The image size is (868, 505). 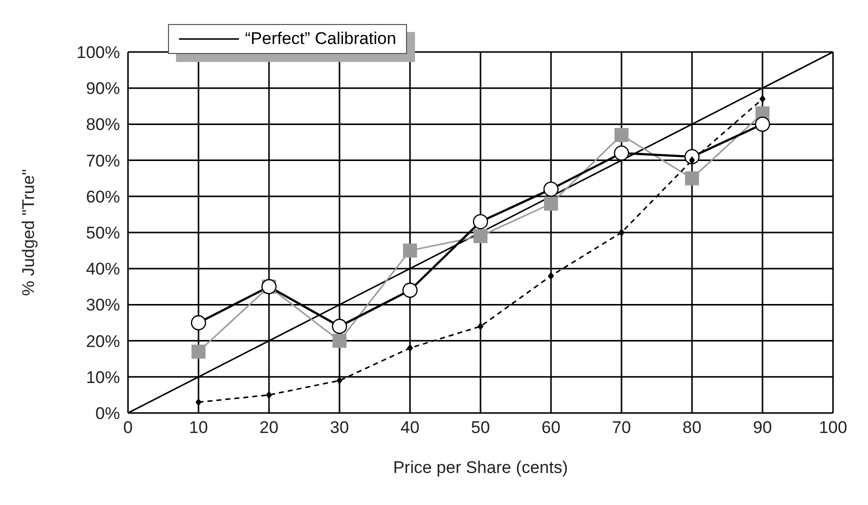 What do you see at coordinates (103, 160) in the screenshot?
I see `y-tick-label: 70%` at bounding box center [103, 160].